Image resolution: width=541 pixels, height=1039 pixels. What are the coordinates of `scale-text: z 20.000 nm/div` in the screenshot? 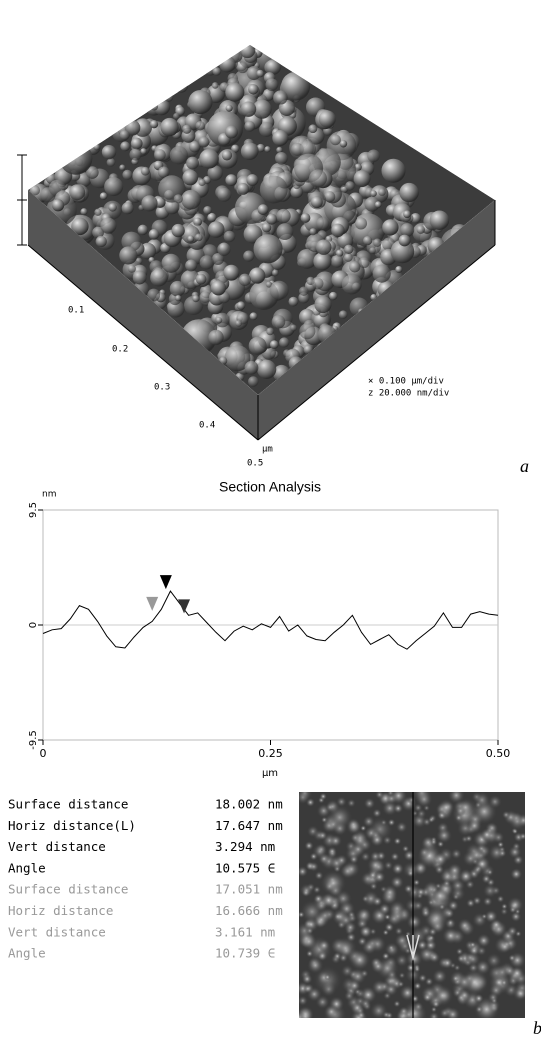 It's located at (408, 394).